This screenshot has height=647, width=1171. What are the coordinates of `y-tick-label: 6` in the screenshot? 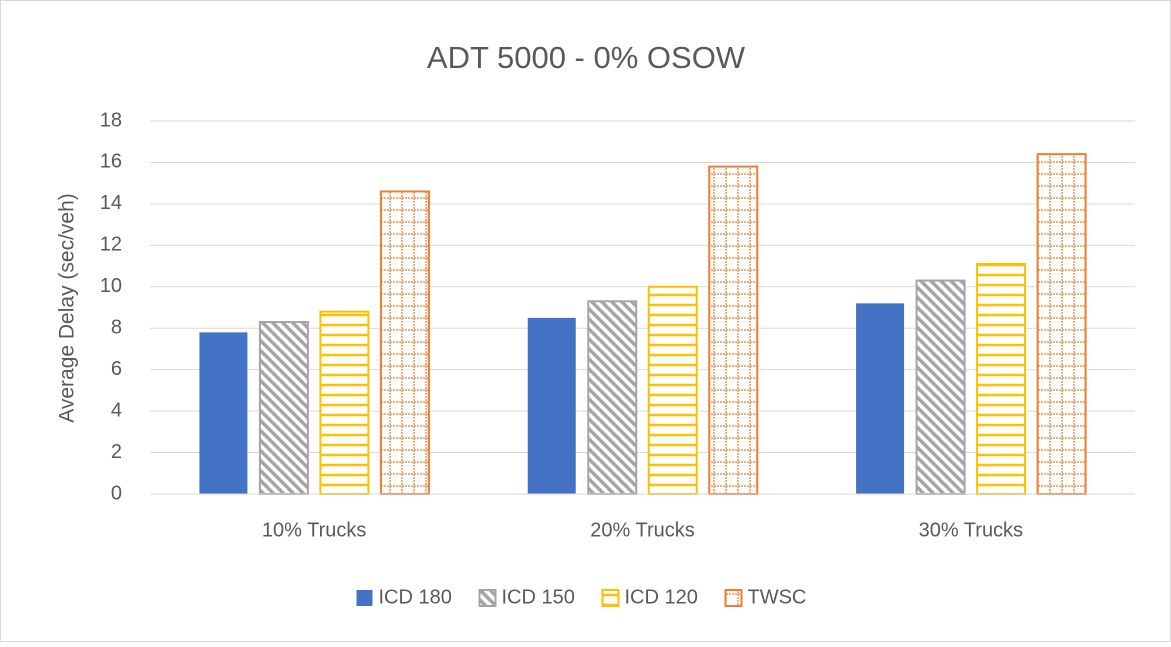 It's located at (116, 369).